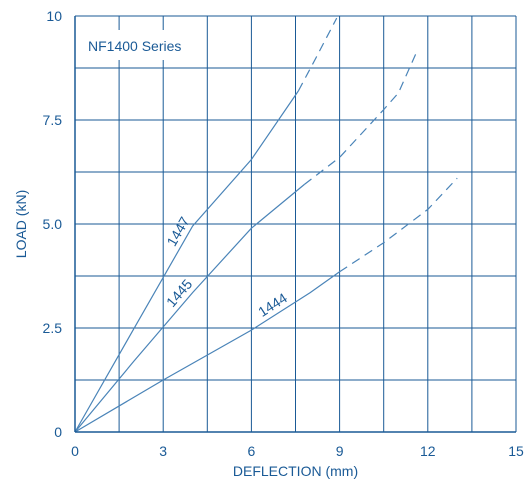  Describe the element at coordinates (297, 451) in the screenshot. I see `x-tick-labels: 0 3 6 9 12 15` at that location.